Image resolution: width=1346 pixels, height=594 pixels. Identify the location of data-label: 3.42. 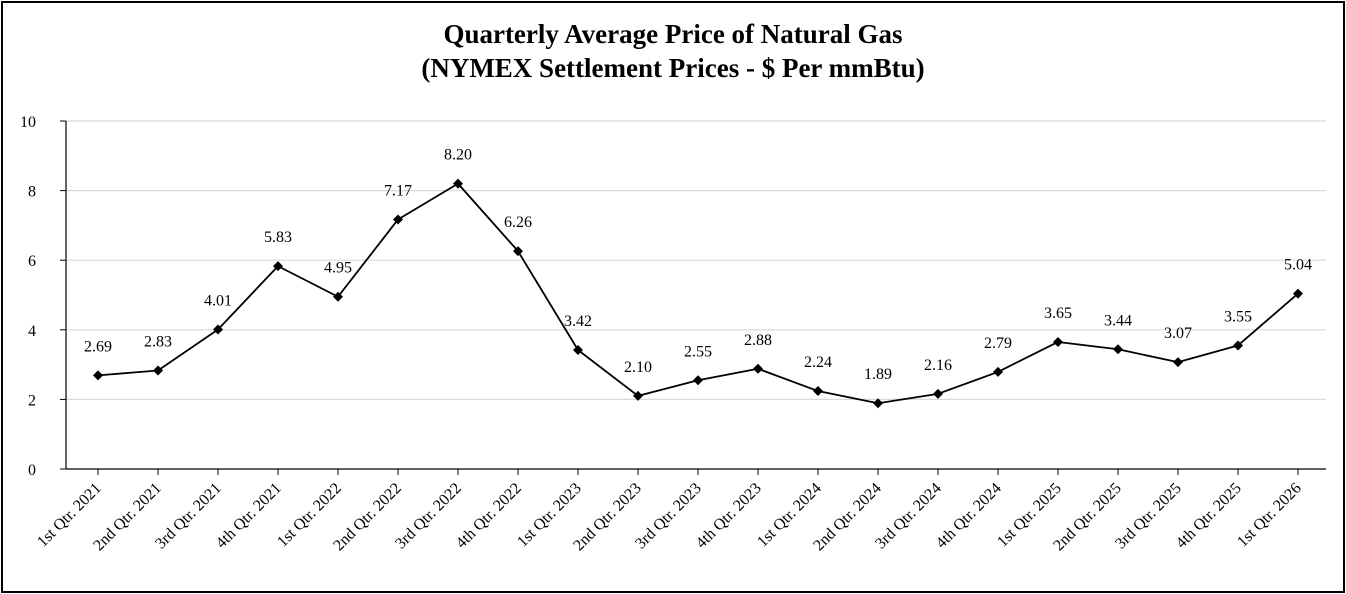
(578, 321).